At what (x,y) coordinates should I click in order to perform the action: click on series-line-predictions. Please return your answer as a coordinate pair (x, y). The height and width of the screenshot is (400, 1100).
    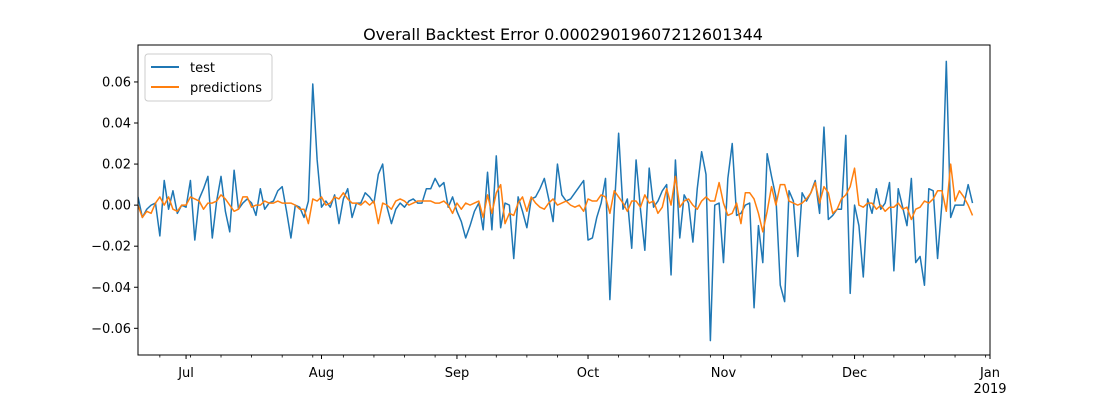
    Looking at the image, I should click on (556, 198).